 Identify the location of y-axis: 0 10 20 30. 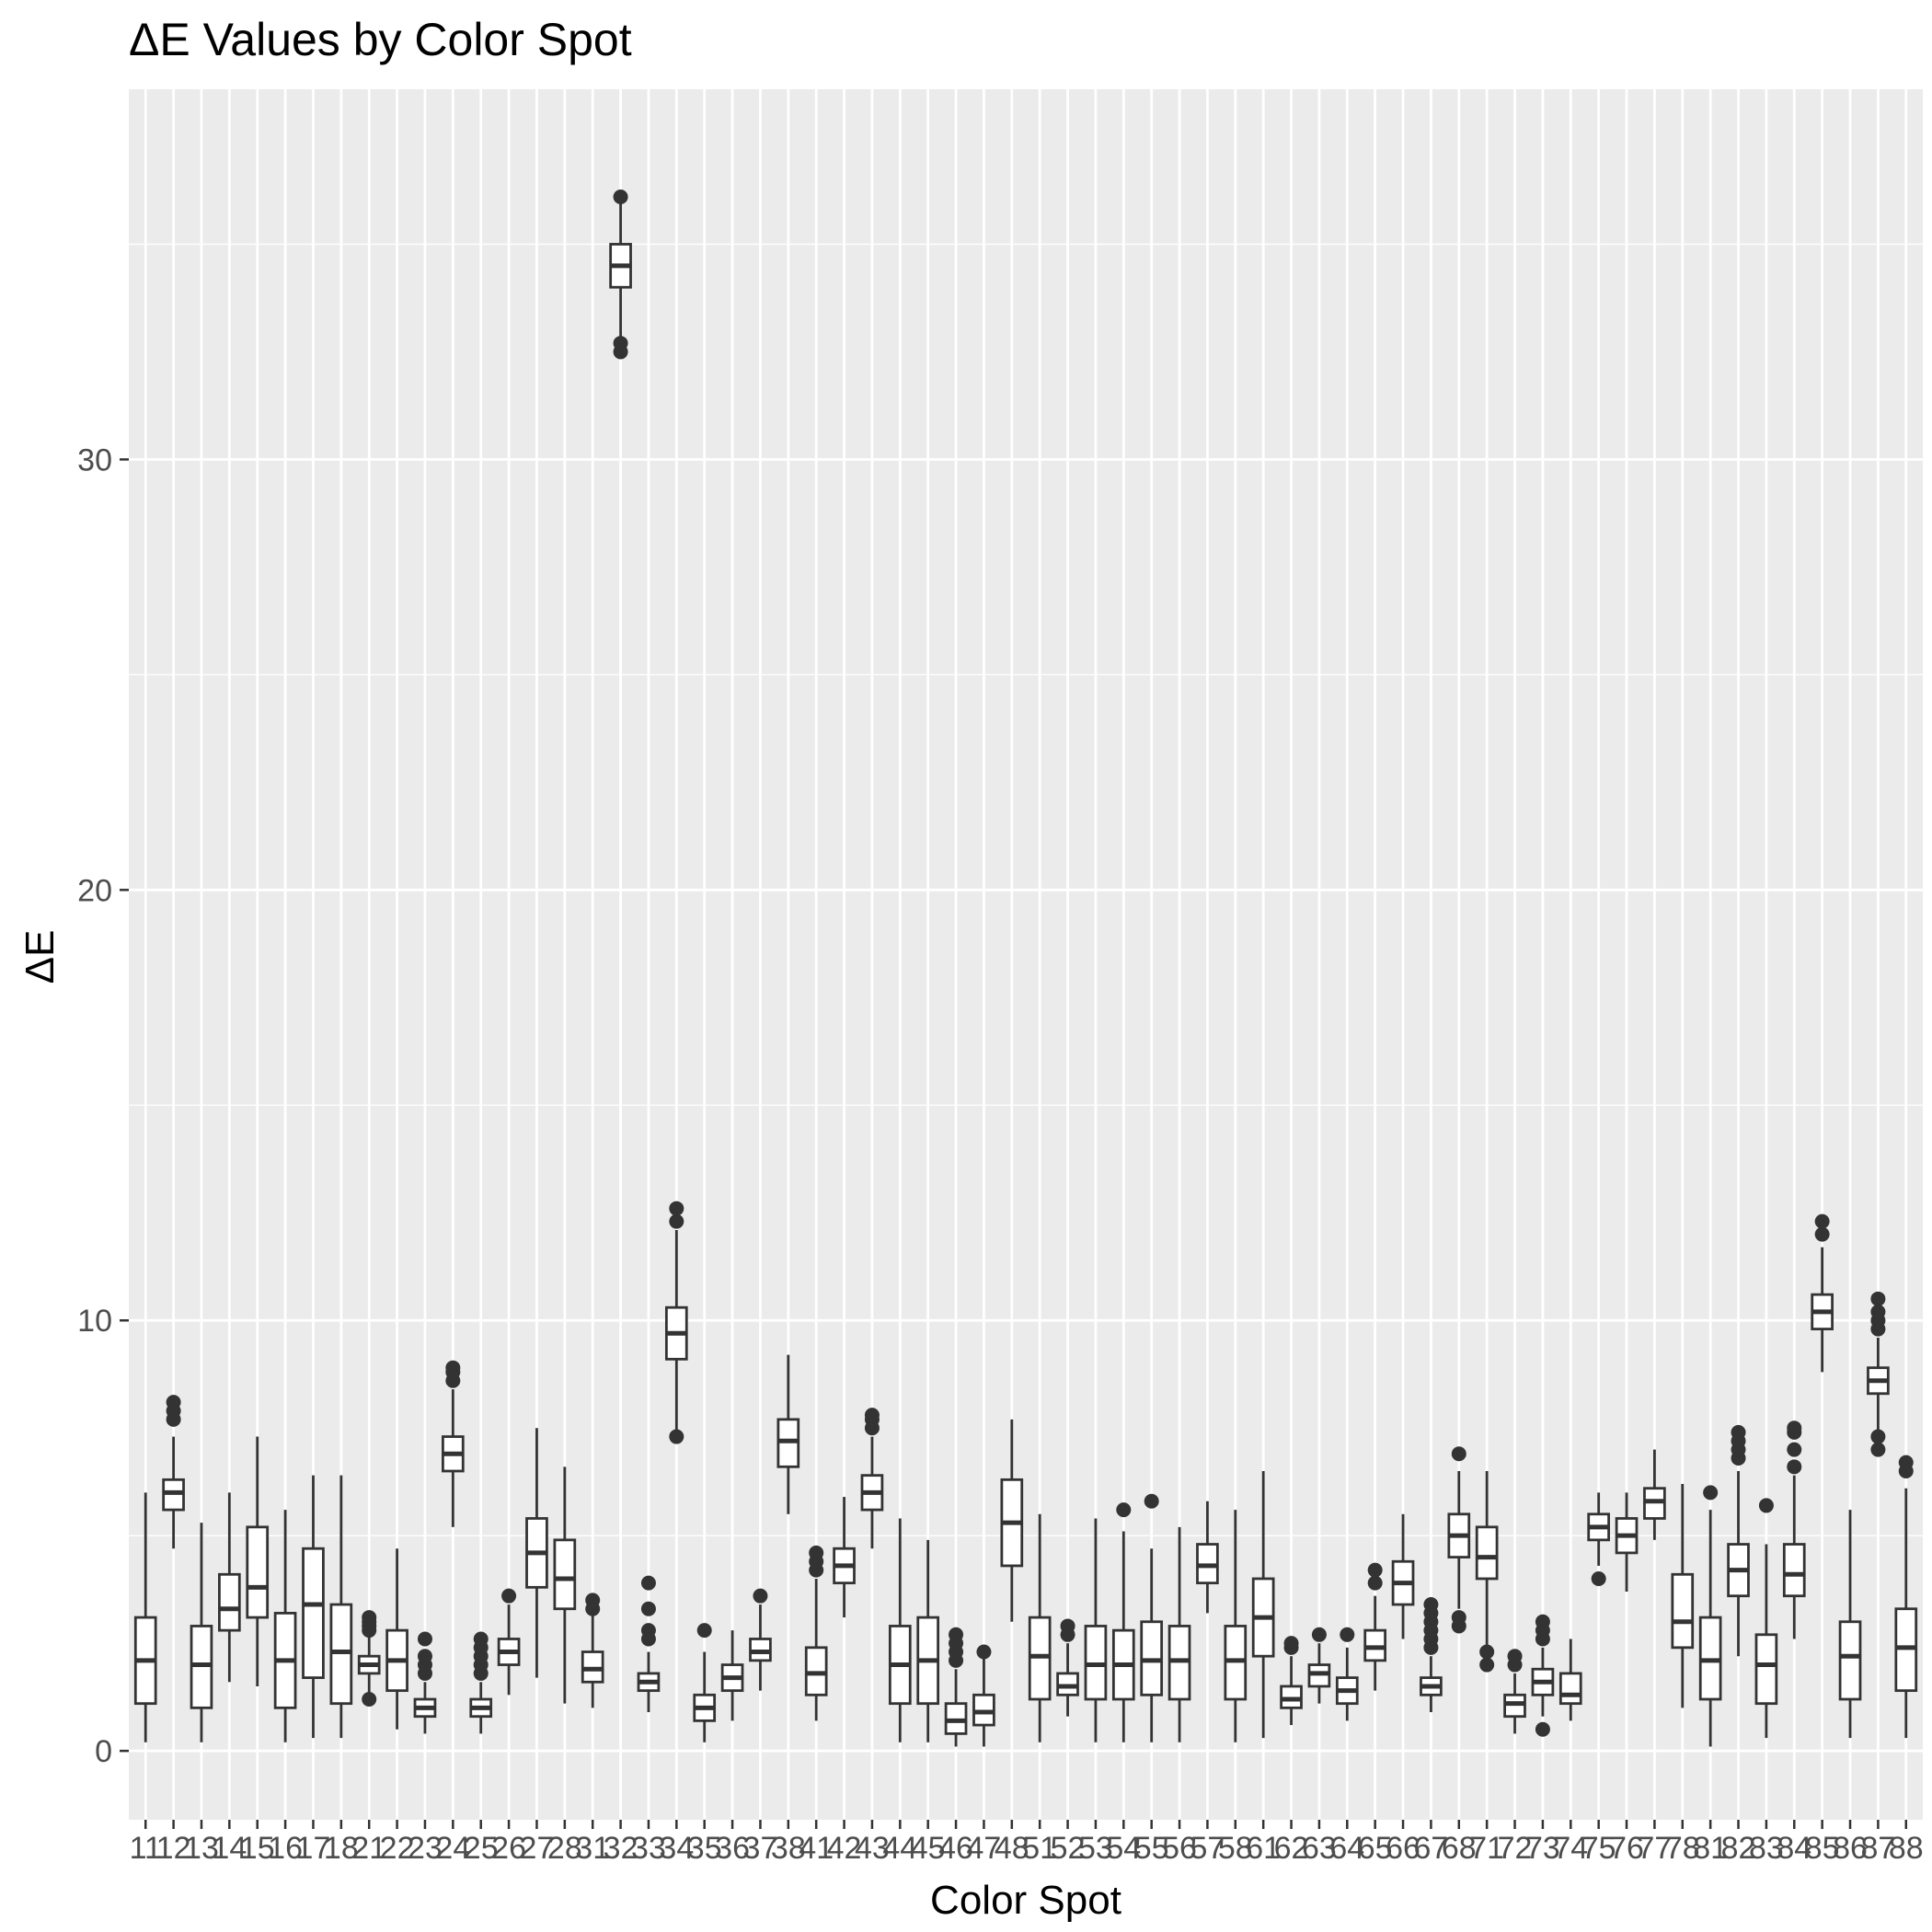
(103, 1106).